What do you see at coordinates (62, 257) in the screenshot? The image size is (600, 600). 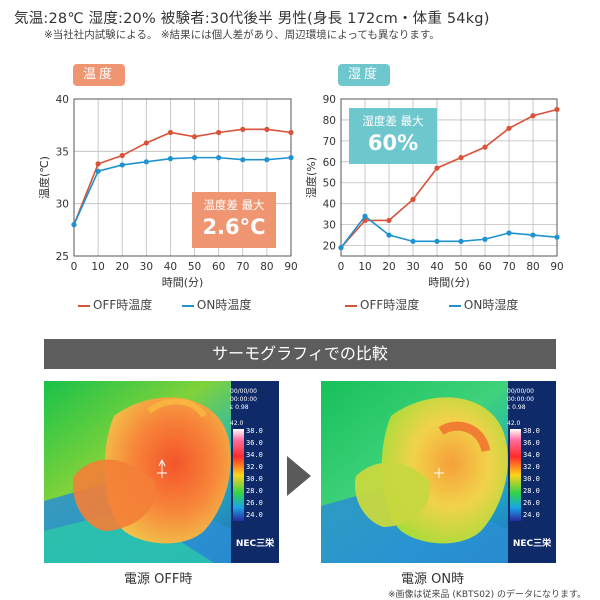 I see `y-tick-label: 25` at bounding box center [62, 257].